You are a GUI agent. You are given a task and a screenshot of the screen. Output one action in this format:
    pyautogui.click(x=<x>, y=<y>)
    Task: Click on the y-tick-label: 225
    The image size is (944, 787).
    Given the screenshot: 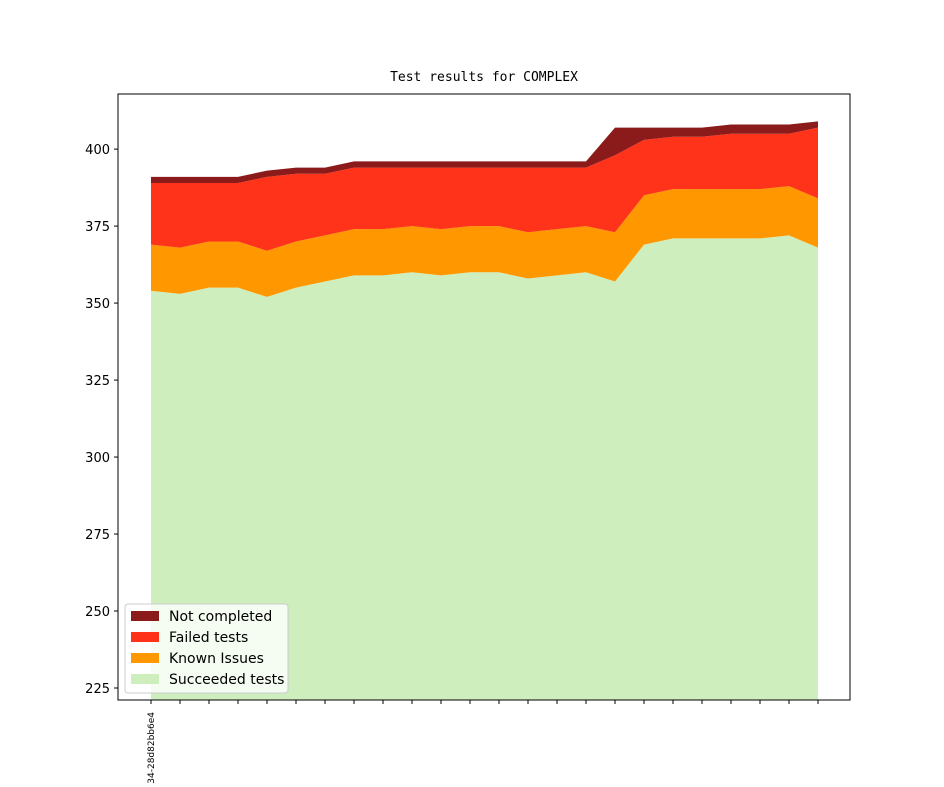 What is the action you would take?
    pyautogui.click(x=97, y=689)
    